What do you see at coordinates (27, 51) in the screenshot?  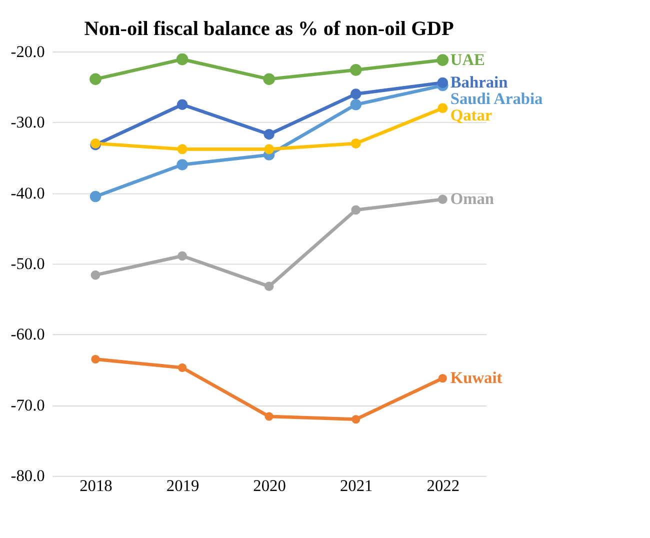 I see `y-tick-label: -20.0` at bounding box center [27, 51].